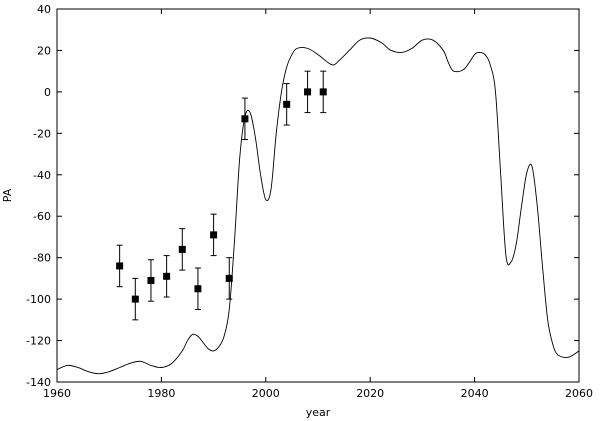 The height and width of the screenshot is (421, 600). I want to click on y-tick-label: -60, so click(42, 216).